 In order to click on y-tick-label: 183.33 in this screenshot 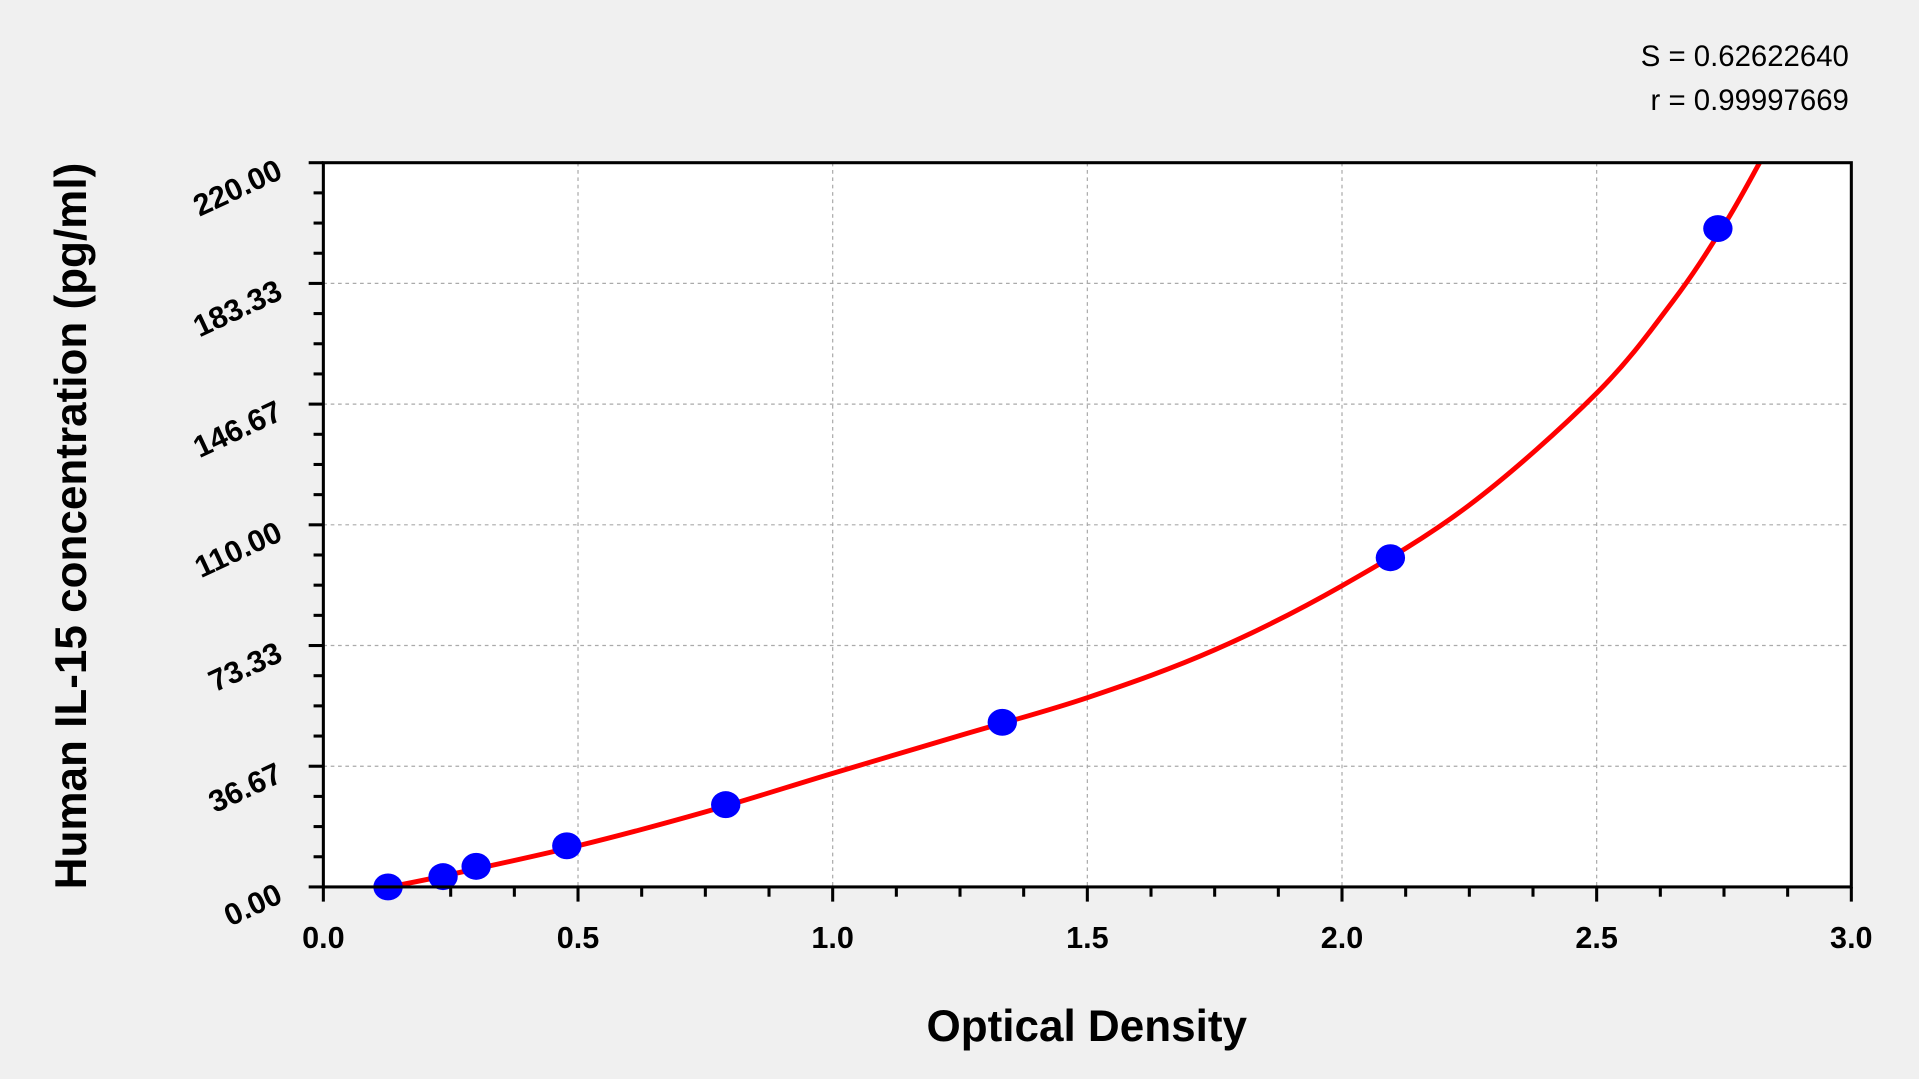, I will do `click(237, 309)`.